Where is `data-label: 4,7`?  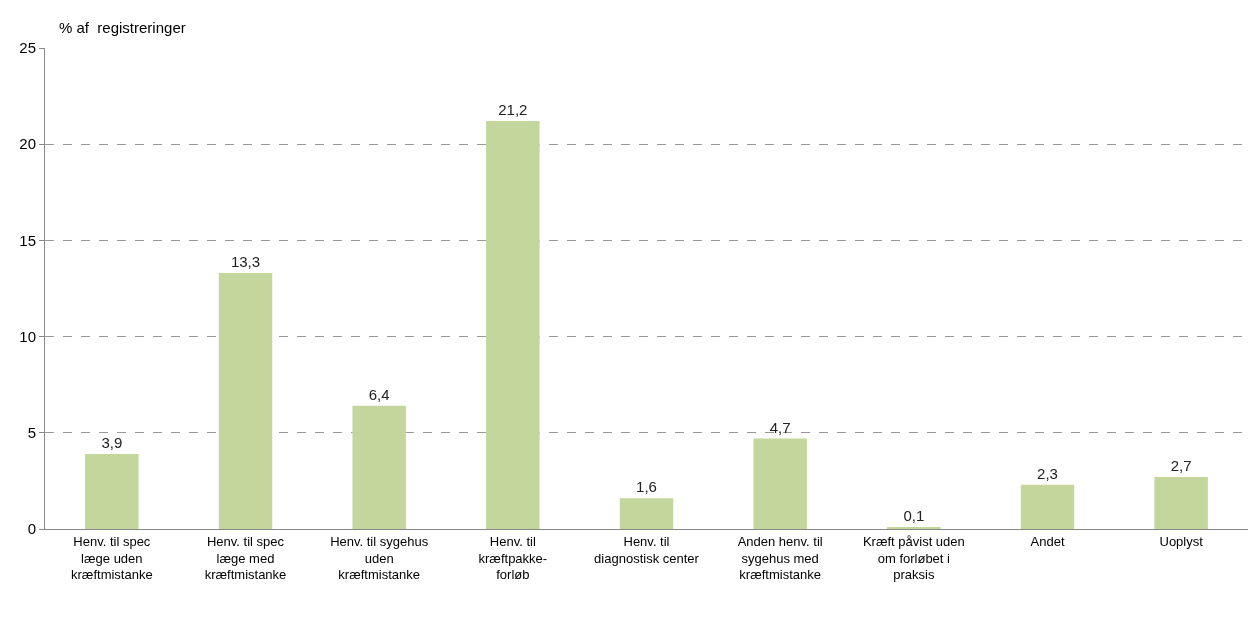 data-label: 4,7 is located at coordinates (780, 427).